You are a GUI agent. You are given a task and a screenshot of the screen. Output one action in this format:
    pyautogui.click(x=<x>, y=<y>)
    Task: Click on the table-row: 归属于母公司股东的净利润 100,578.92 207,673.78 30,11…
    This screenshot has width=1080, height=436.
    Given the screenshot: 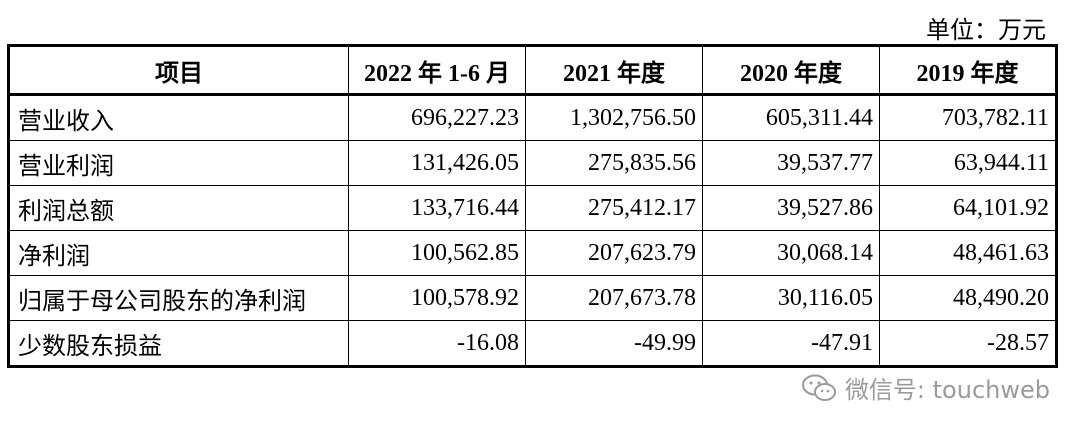 What is the action you would take?
    pyautogui.click(x=532, y=298)
    